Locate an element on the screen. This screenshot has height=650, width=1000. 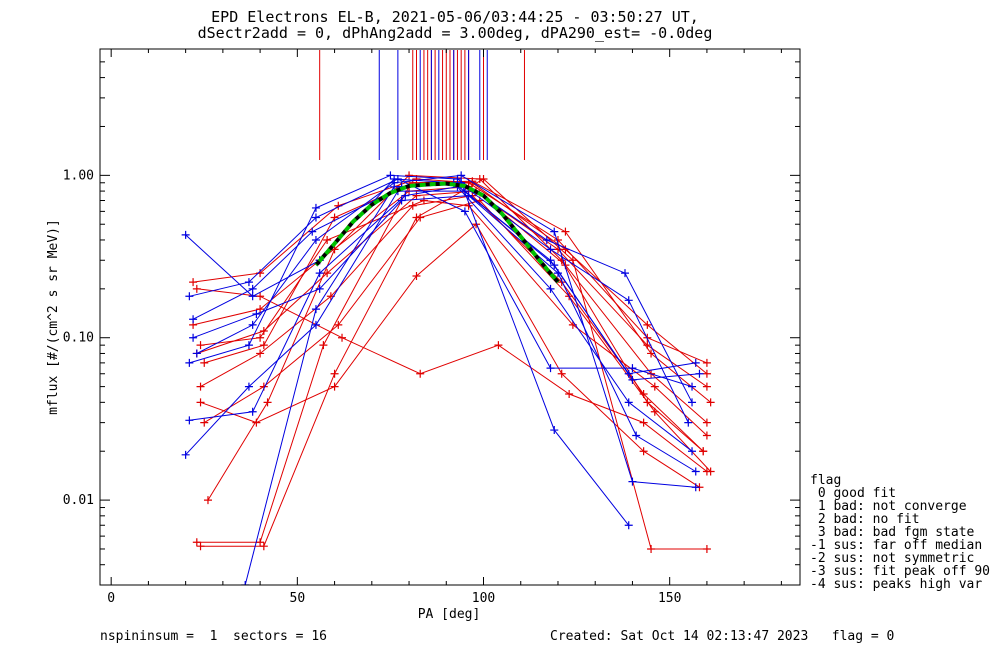
legend-item: -3 sus: fit peak off 90 is located at coordinates (900, 571).